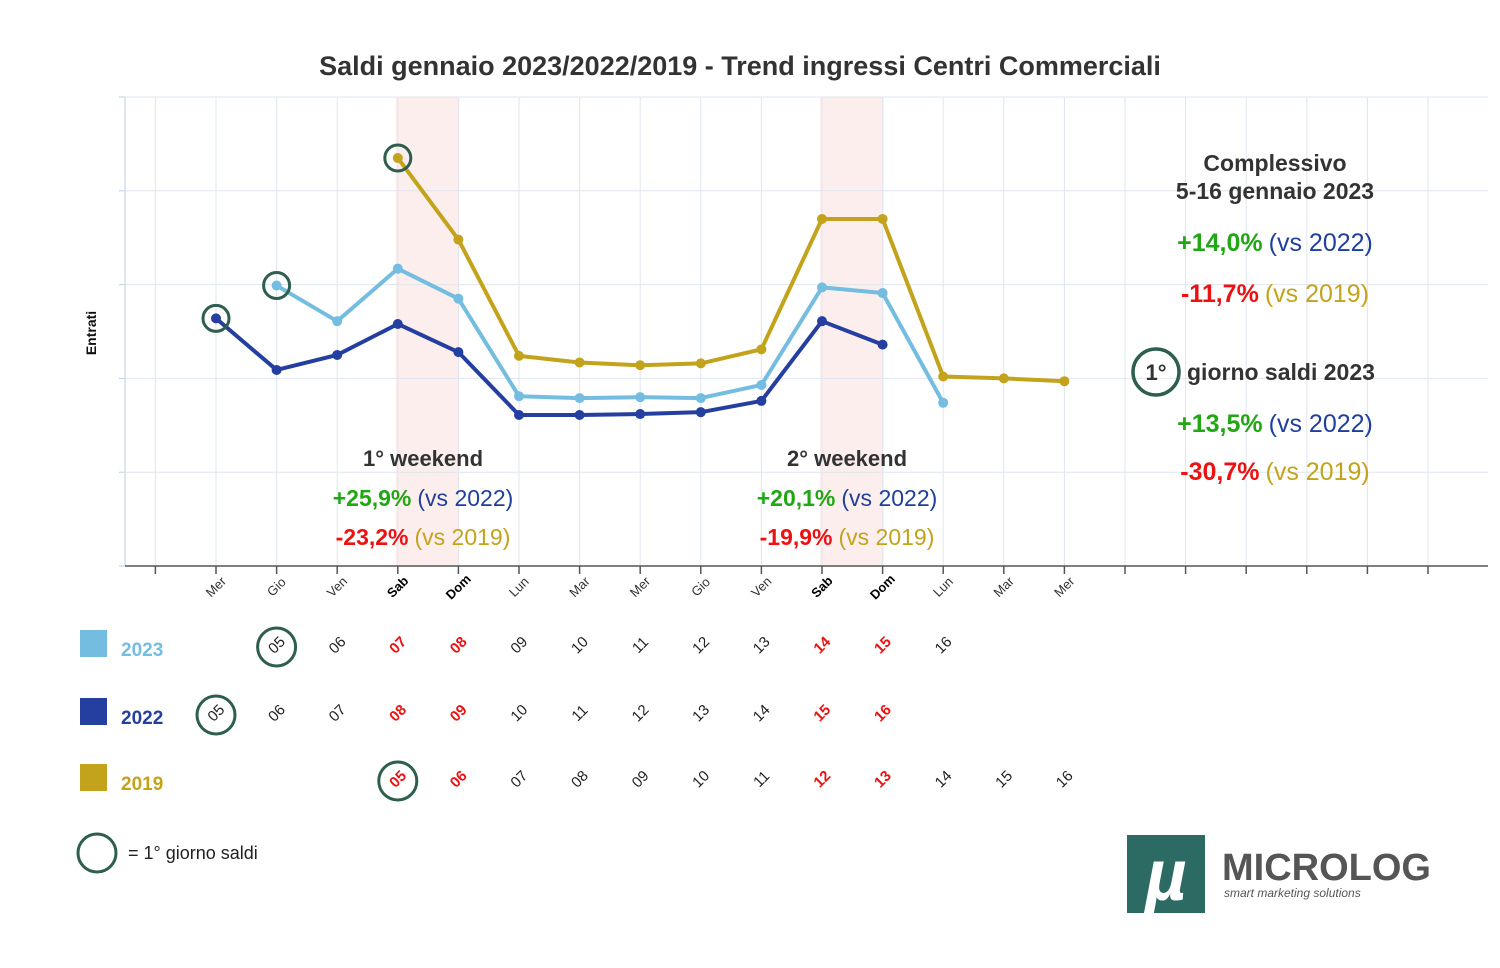 This screenshot has height=968, width=1500. Describe the element at coordinates (93, 643) in the screenshot. I see `legend-swatch-2023` at that location.